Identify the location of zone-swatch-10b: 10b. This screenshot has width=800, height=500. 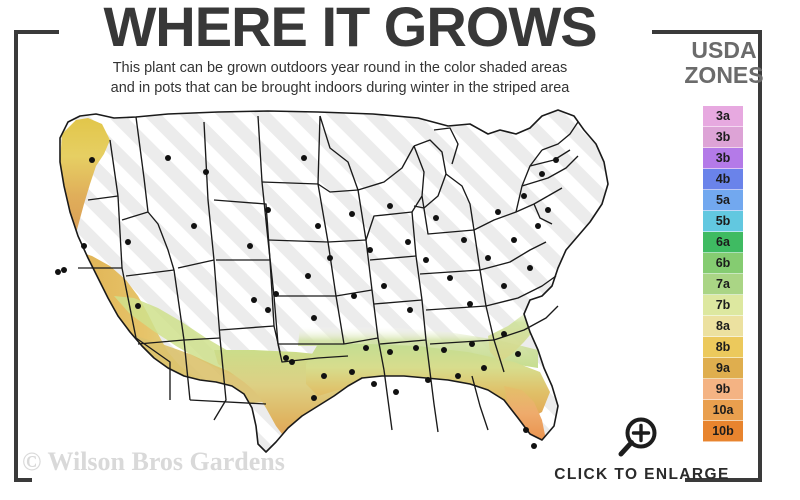
(723, 431).